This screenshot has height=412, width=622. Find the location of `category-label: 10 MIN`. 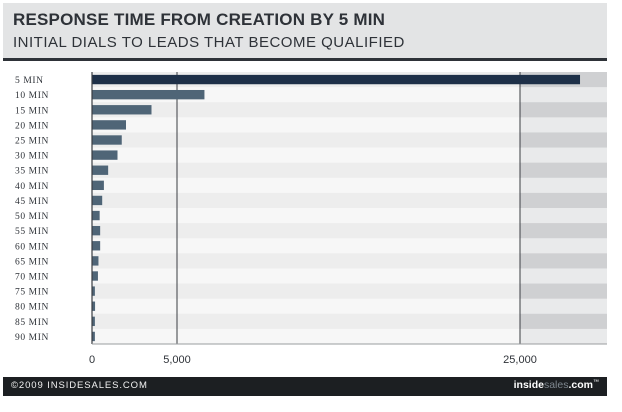

category-label: 10 MIN is located at coordinates (32, 96).